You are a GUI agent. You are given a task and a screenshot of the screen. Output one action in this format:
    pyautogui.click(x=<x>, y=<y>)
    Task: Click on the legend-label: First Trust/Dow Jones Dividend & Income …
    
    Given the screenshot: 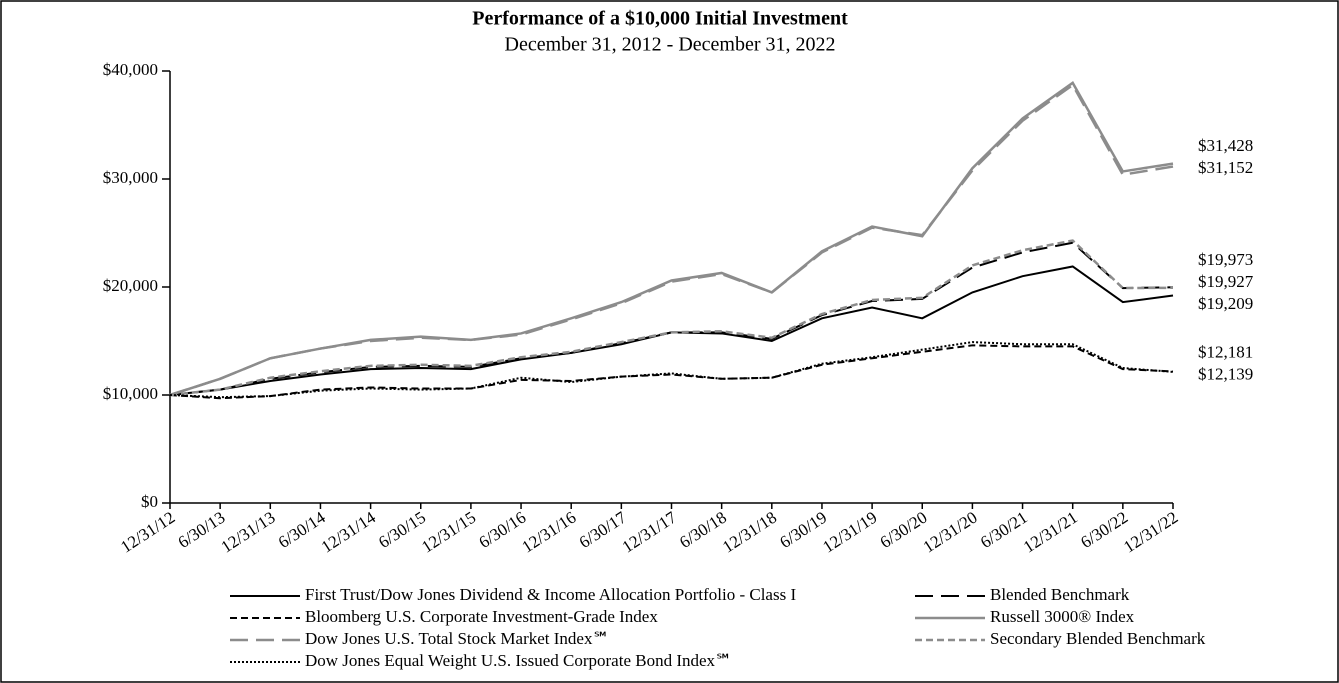 What is the action you would take?
    pyautogui.click(x=550, y=594)
    